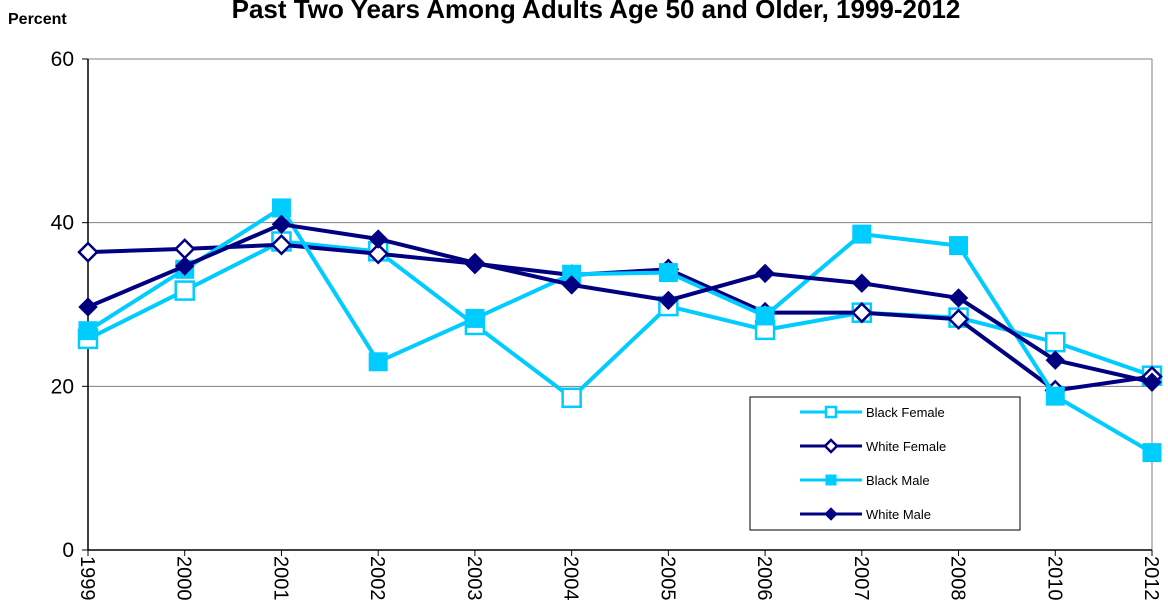 This screenshot has width=1168, height=613. Describe the element at coordinates (280, 578) in the screenshot. I see `x-tick-label: 2001` at that location.